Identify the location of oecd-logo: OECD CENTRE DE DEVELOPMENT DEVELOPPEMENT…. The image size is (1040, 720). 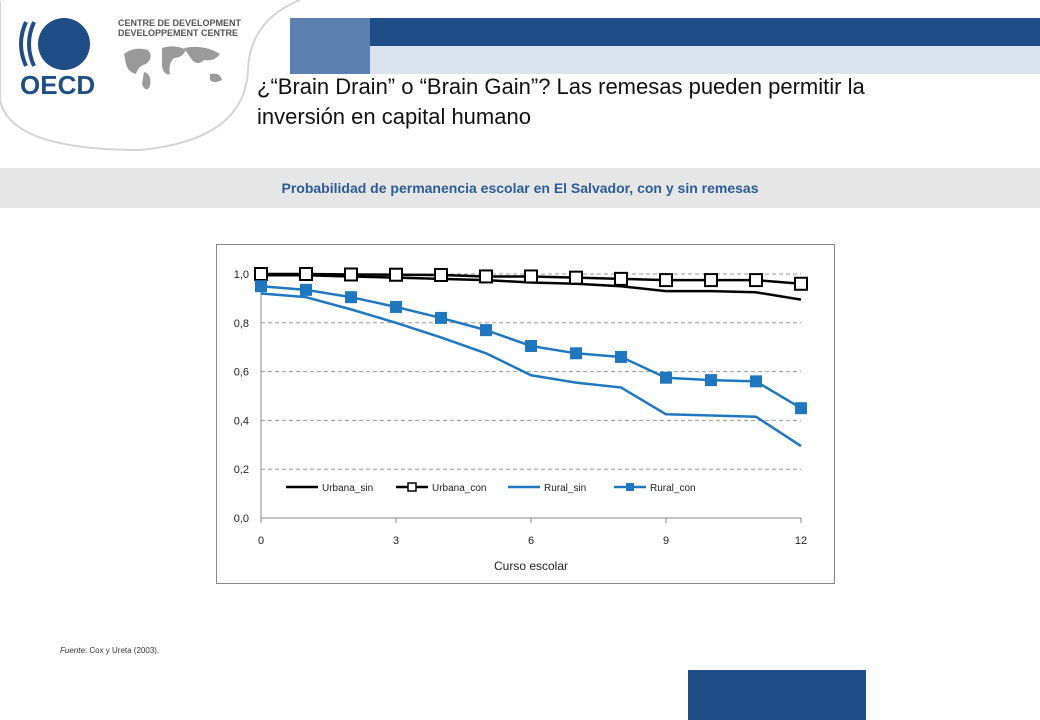
(130, 59).